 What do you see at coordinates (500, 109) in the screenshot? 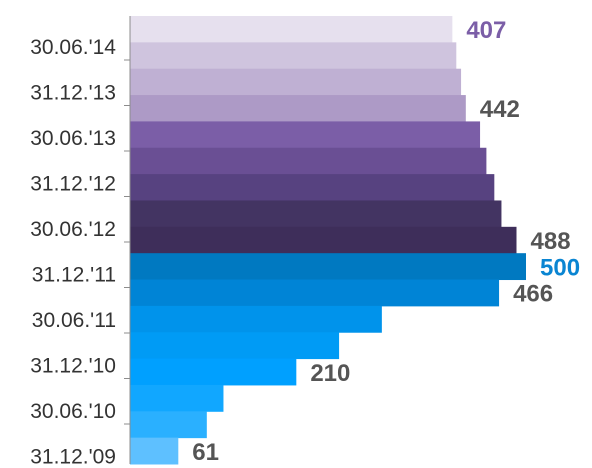
I see `data-label-3: 442` at bounding box center [500, 109].